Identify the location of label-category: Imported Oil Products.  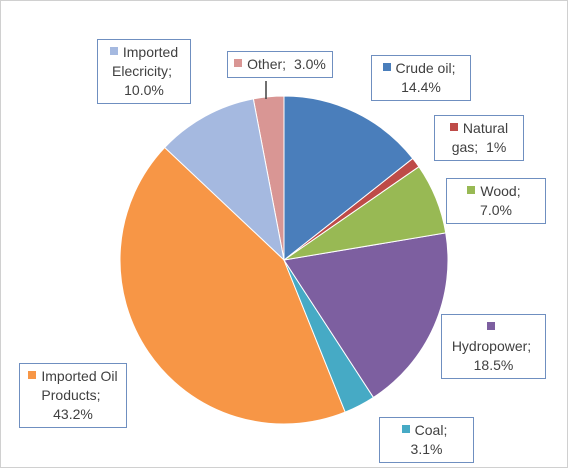
(79, 385).